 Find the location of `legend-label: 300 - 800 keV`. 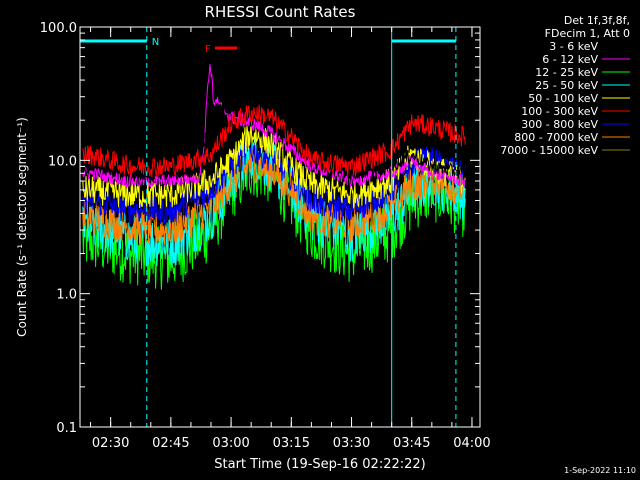

legend-label: 300 - 800 keV is located at coordinates (559, 124).